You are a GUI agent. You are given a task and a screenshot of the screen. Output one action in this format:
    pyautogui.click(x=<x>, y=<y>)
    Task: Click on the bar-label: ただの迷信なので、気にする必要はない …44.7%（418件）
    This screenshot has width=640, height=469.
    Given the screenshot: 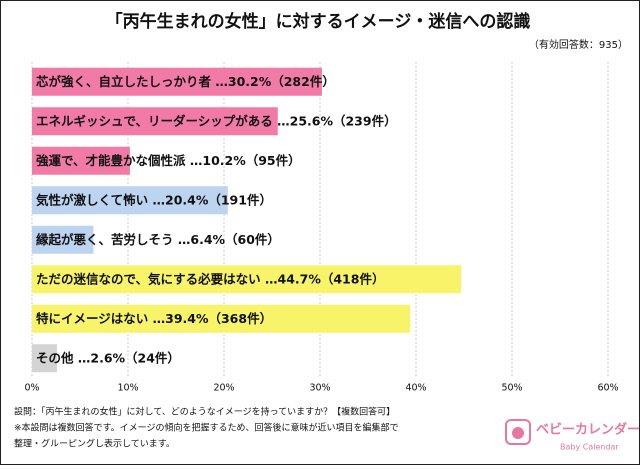 What is the action you would take?
    pyautogui.click(x=210, y=278)
    